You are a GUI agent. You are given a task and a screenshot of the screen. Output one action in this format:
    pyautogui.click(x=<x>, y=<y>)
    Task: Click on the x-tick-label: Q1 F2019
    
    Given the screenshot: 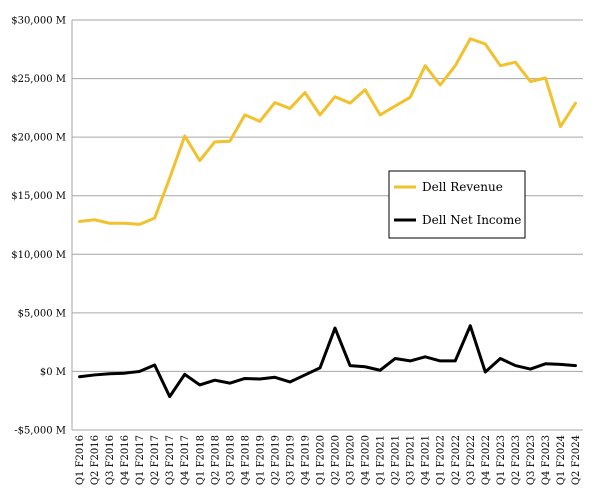 What is the action you would take?
    pyautogui.click(x=260, y=460)
    